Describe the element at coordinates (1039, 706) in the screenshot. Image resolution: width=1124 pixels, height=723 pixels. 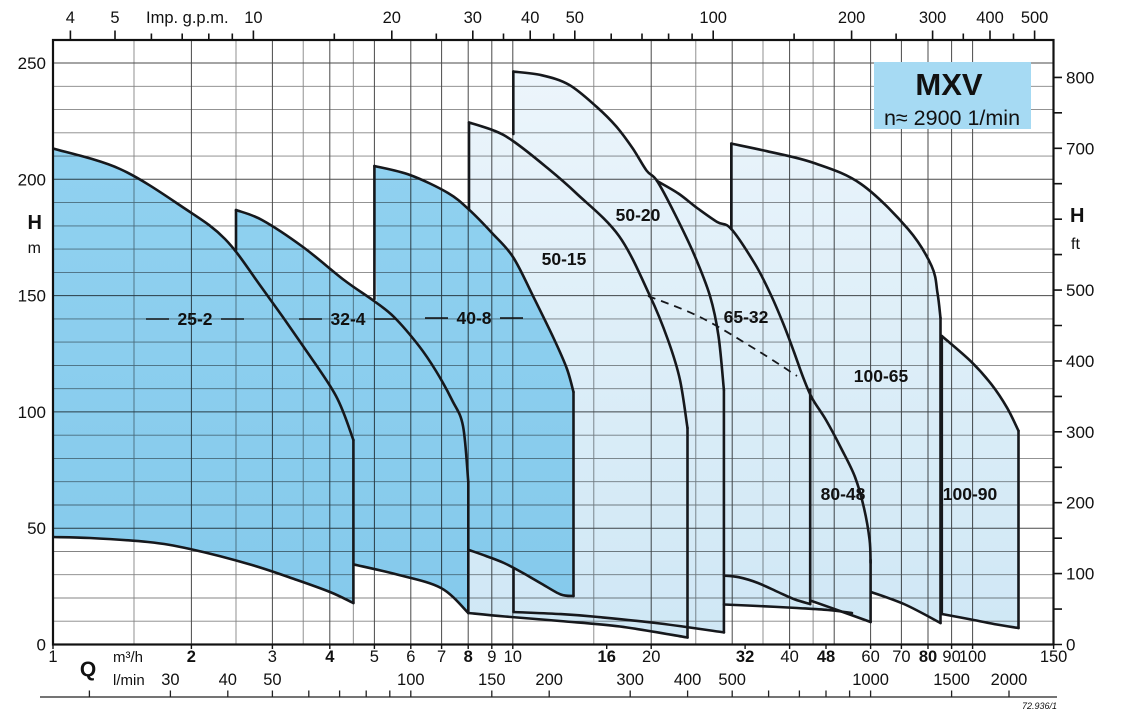
I see `svg-text: 72.936/1` at that location.